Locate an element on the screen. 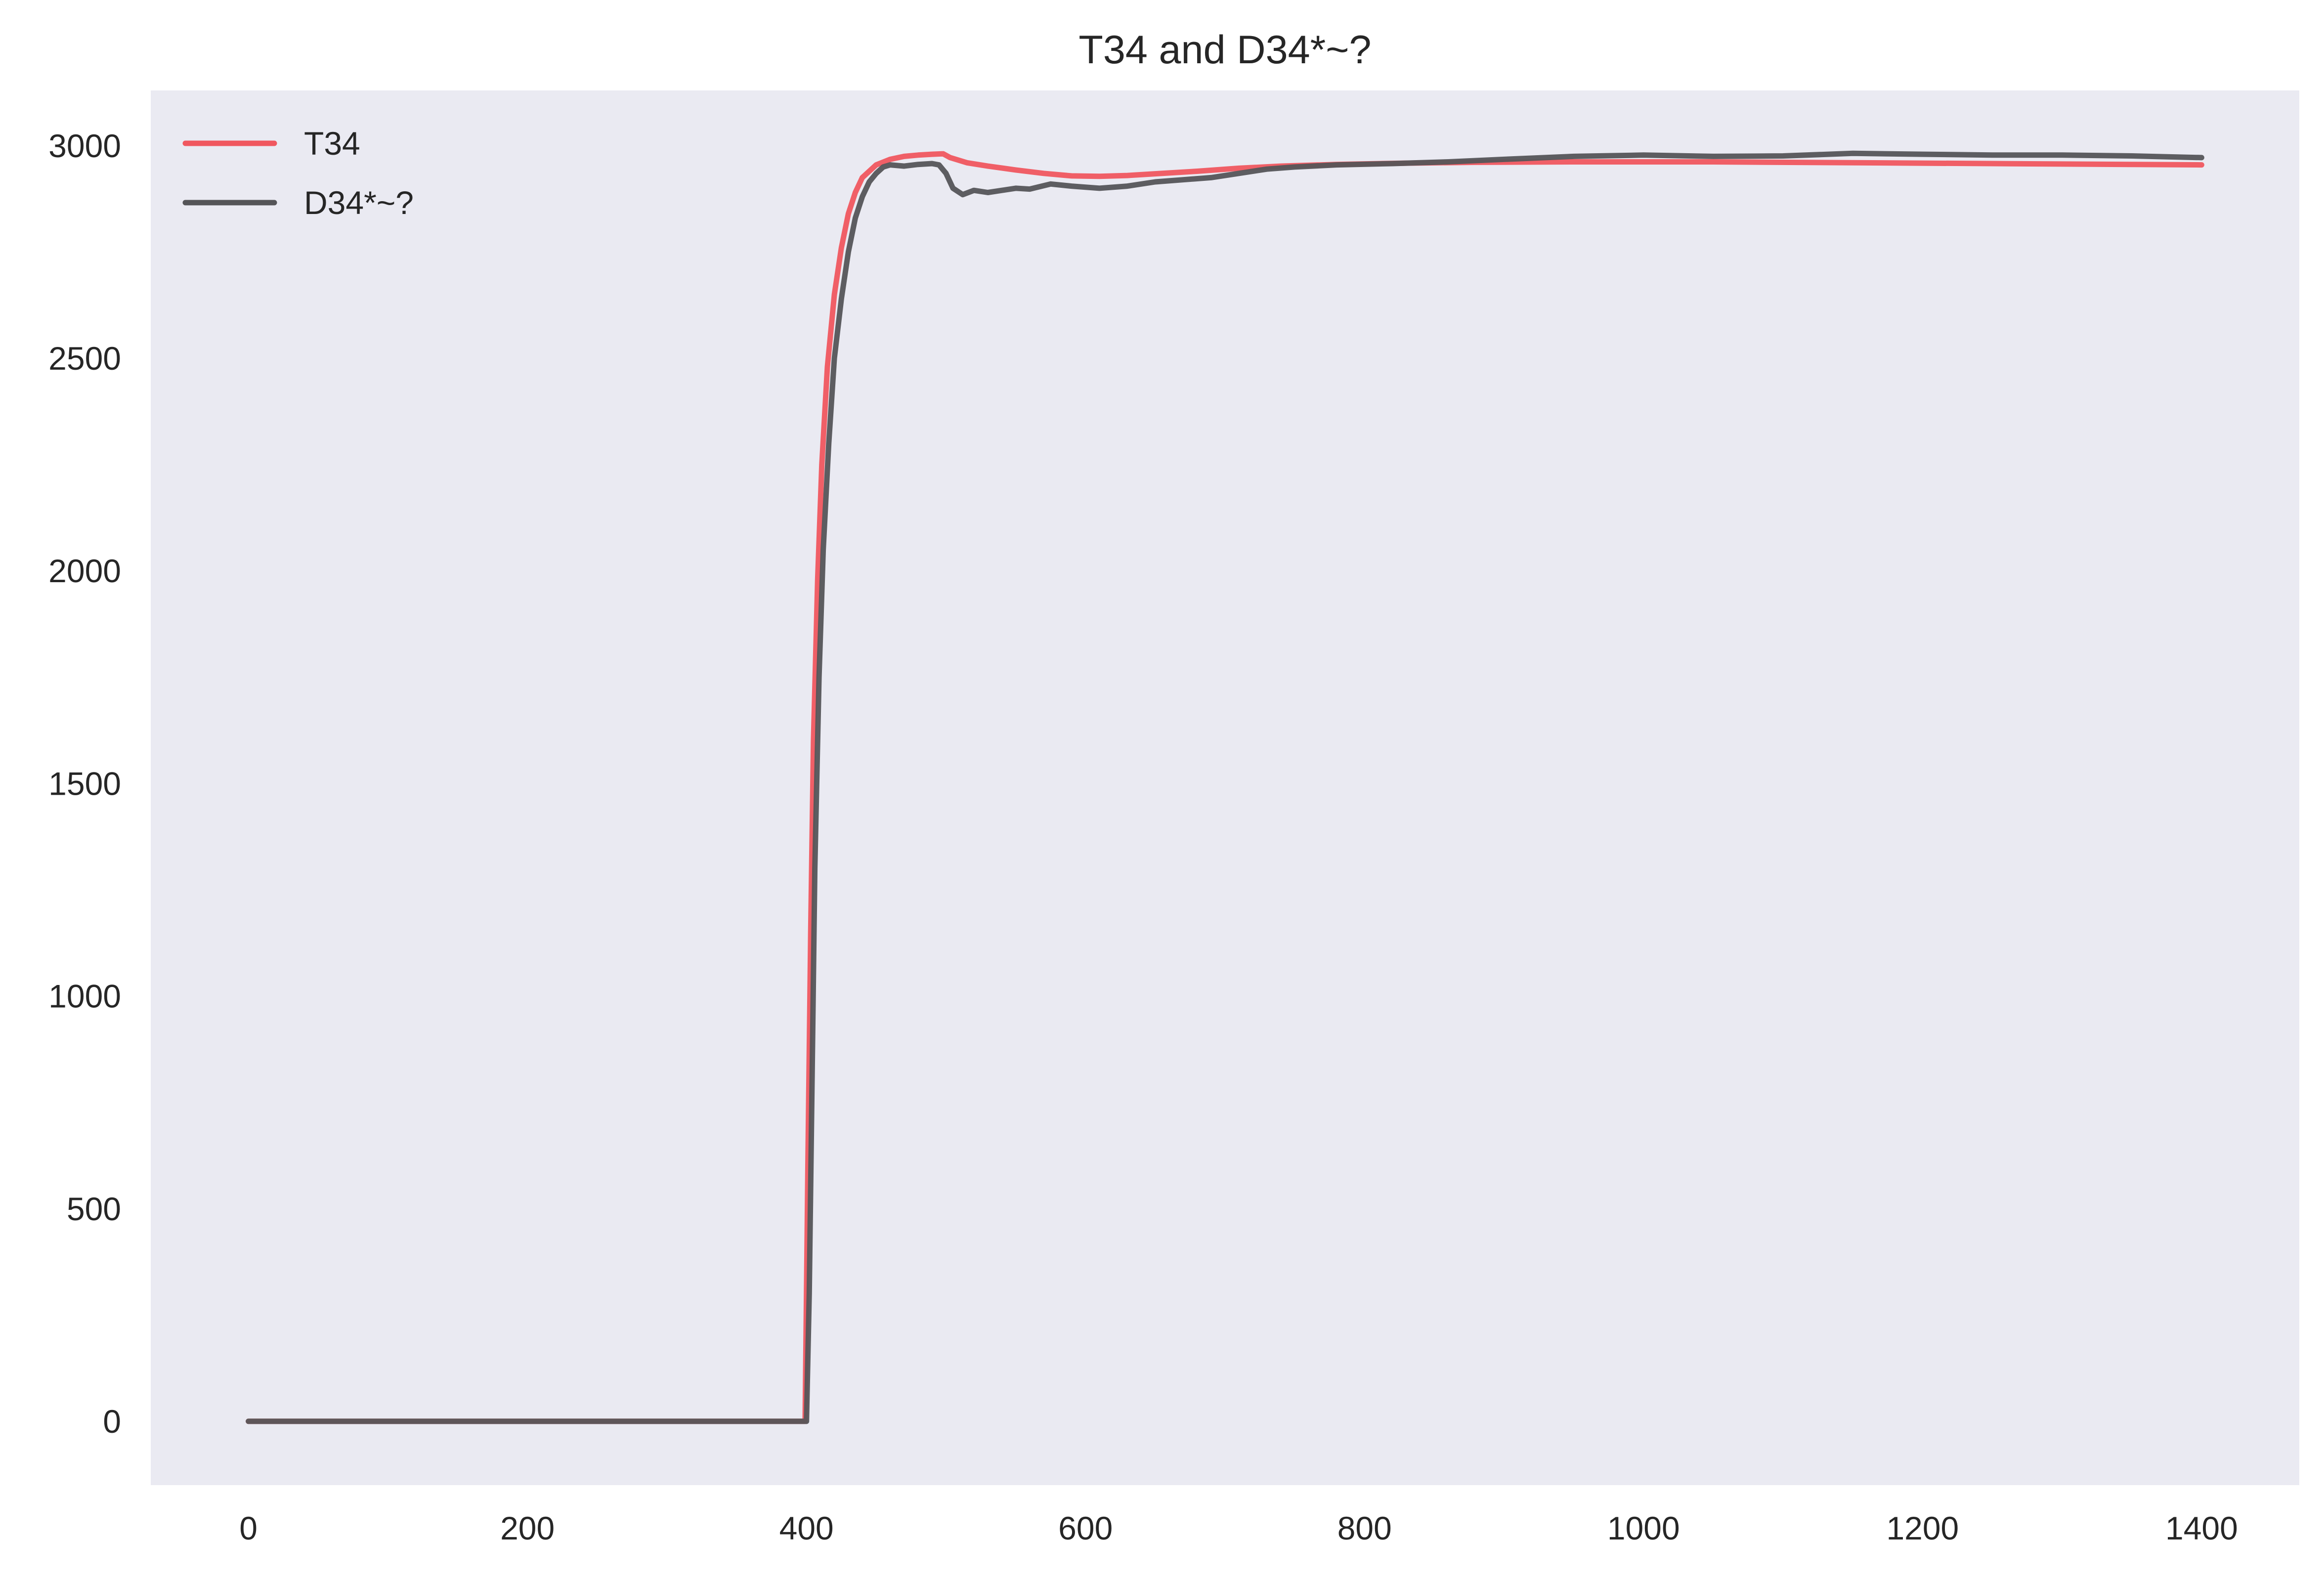 This screenshot has width=2324, height=1581. y-tick-label: 1500 is located at coordinates (84, 783).